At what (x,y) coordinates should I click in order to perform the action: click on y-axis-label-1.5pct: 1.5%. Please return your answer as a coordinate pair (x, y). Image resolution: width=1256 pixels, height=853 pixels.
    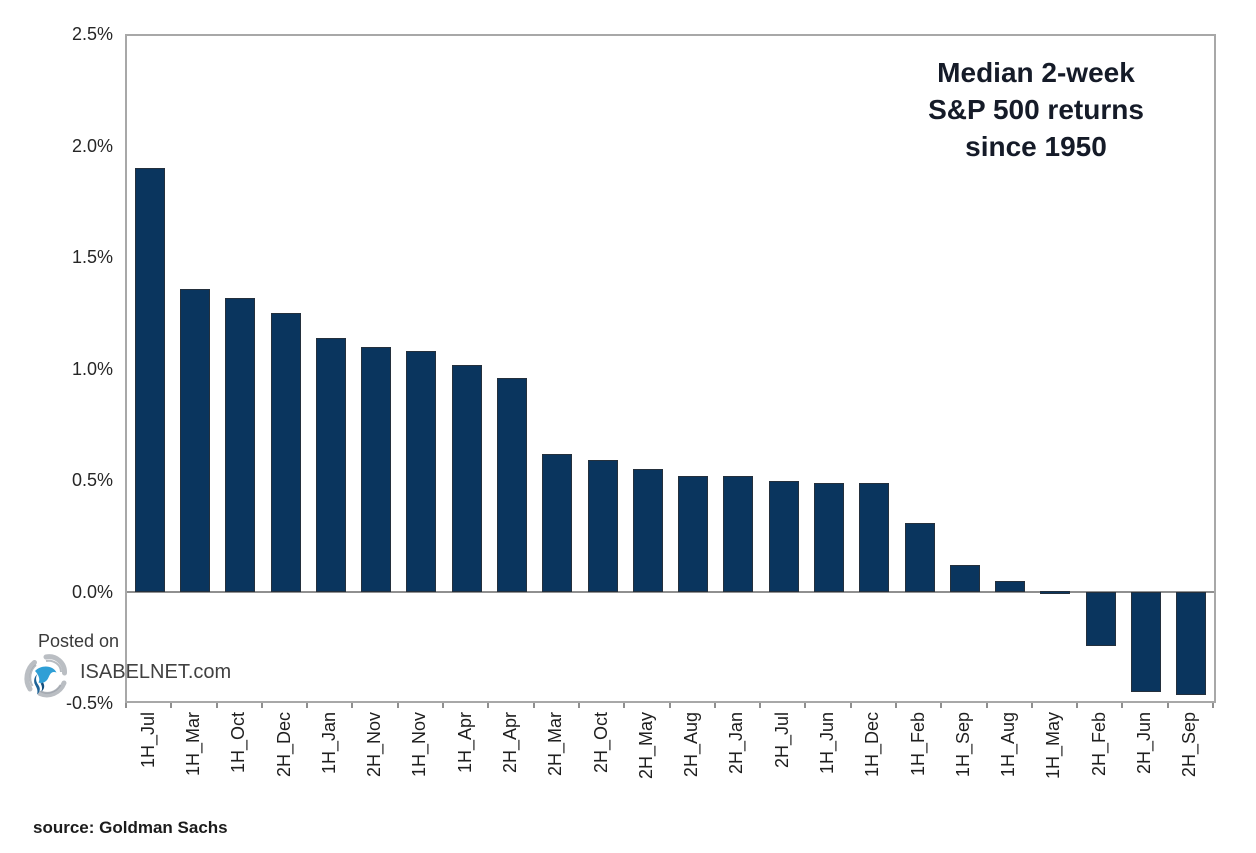
    Looking at the image, I should click on (92, 257).